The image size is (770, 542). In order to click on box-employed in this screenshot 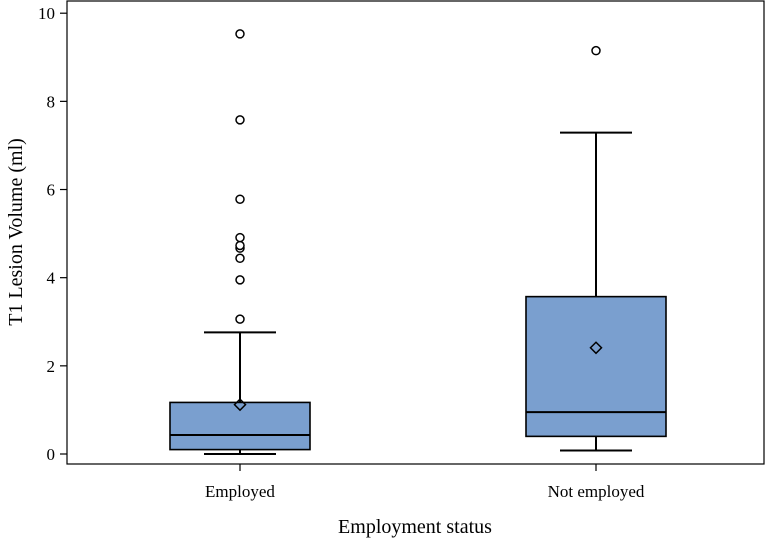, I will do `click(240, 242)`.